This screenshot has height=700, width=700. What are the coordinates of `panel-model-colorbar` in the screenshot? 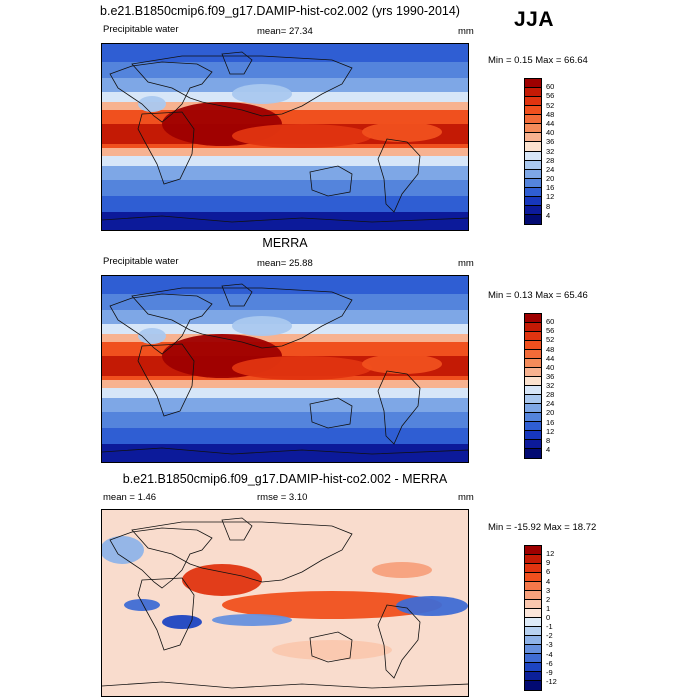 It's located at (533, 151).